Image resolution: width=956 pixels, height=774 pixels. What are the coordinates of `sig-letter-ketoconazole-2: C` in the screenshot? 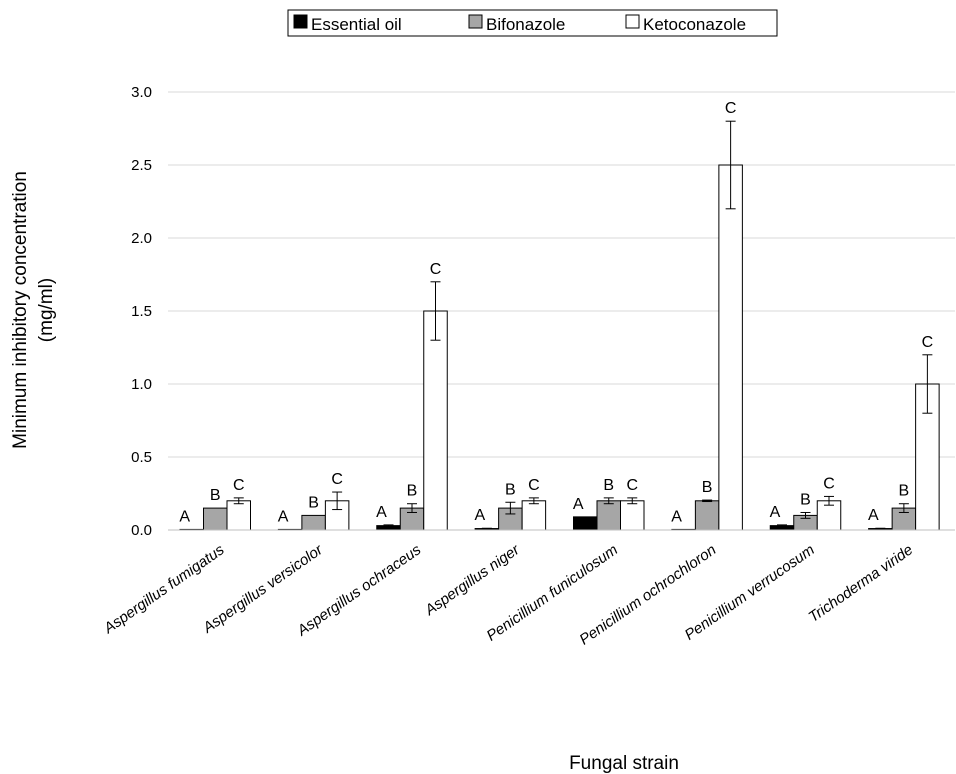 It's located at (436, 269).